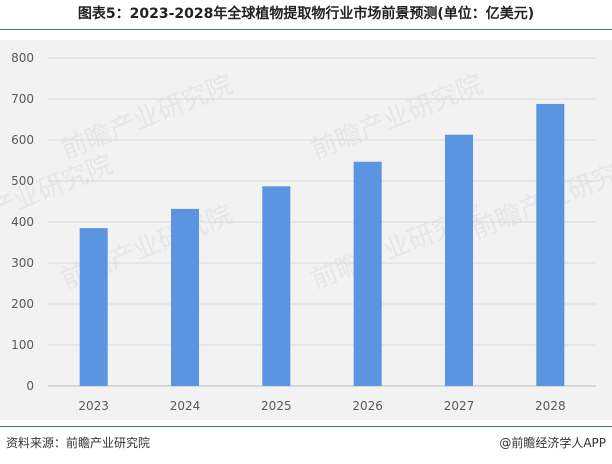 This screenshot has width=612, height=464. I want to click on bar-2024, so click(185, 297).